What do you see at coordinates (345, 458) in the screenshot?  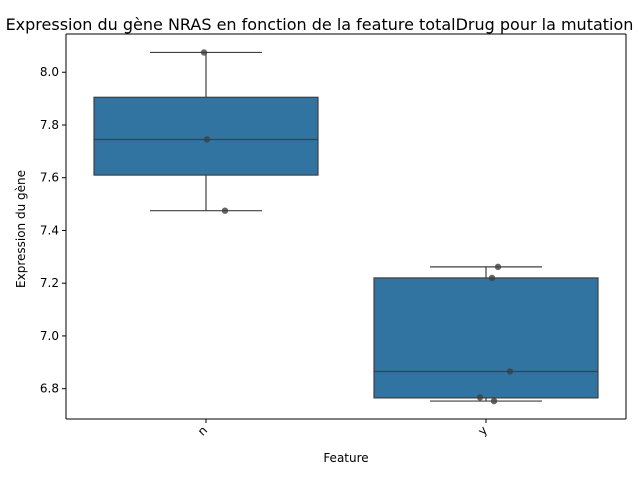 I see `x-axis-label: Feature` at bounding box center [345, 458].